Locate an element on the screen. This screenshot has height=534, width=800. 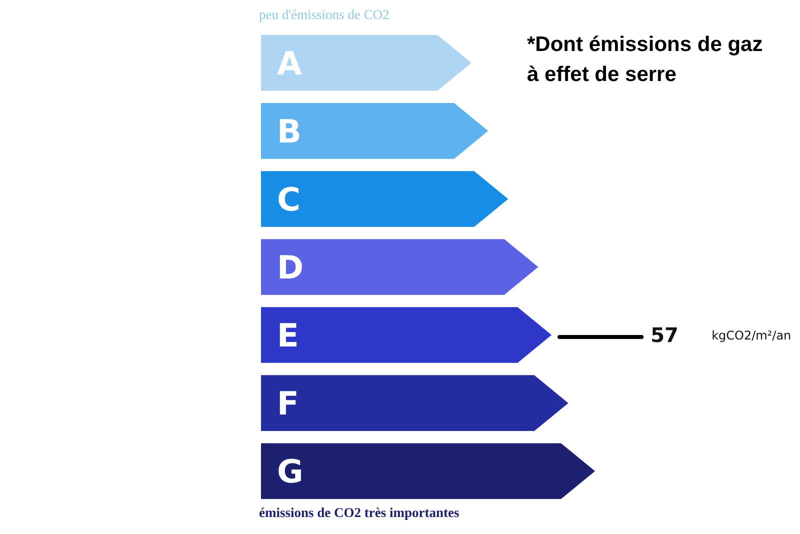
y-tick-label: F is located at coordinates (288, 403).